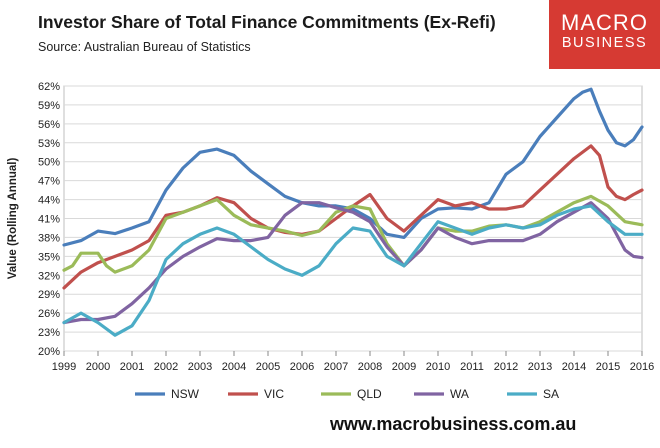  Describe the element at coordinates (551, 394) in the screenshot. I see `legend-label-sa: SA` at that location.